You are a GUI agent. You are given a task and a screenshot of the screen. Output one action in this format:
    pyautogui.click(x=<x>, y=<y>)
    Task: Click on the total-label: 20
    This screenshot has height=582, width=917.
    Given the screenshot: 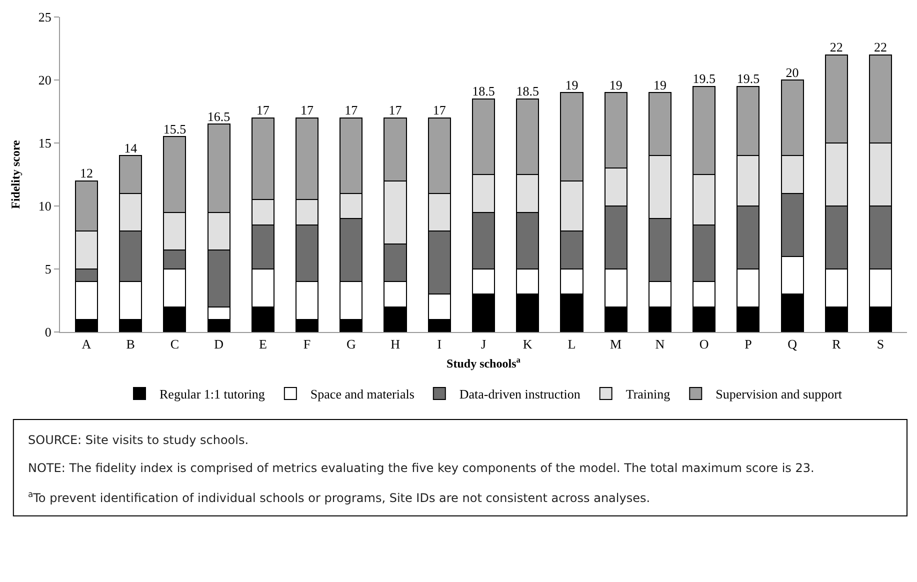 What is the action you would take?
    pyautogui.click(x=792, y=72)
    